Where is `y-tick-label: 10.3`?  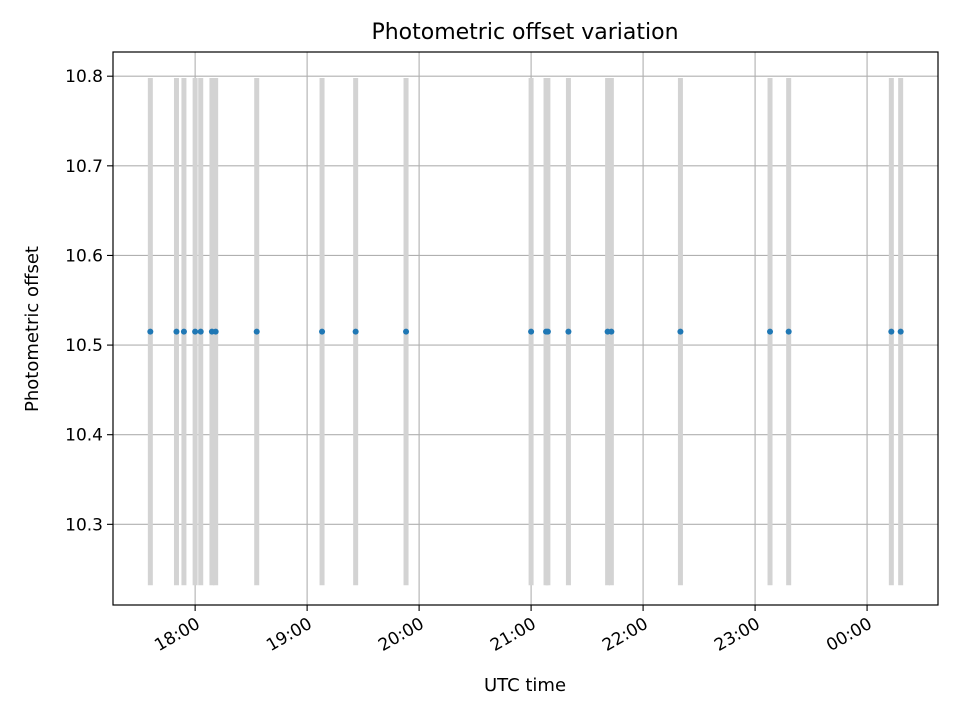
y-tick-label: 10.3 is located at coordinates (84, 525).